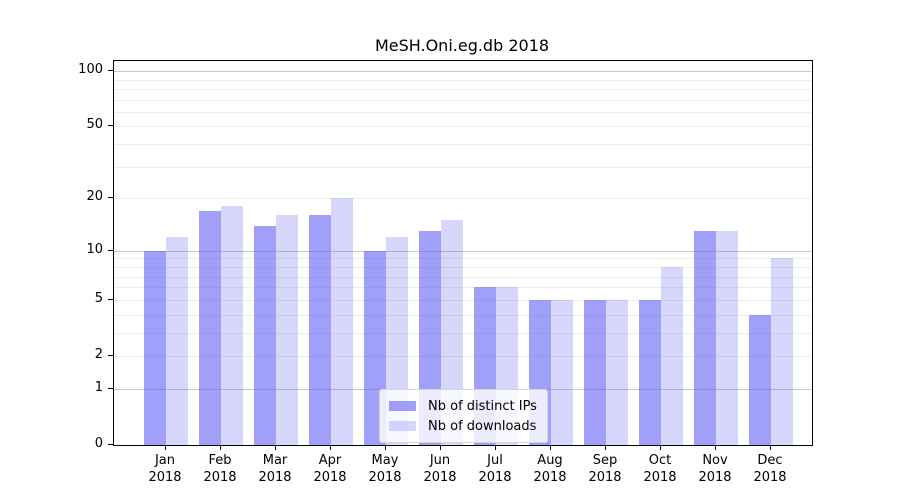 Image resolution: width=900 pixels, height=500 pixels. Describe the element at coordinates (495, 477) in the screenshot. I see `x-tick-year-jul: 2018` at that location.